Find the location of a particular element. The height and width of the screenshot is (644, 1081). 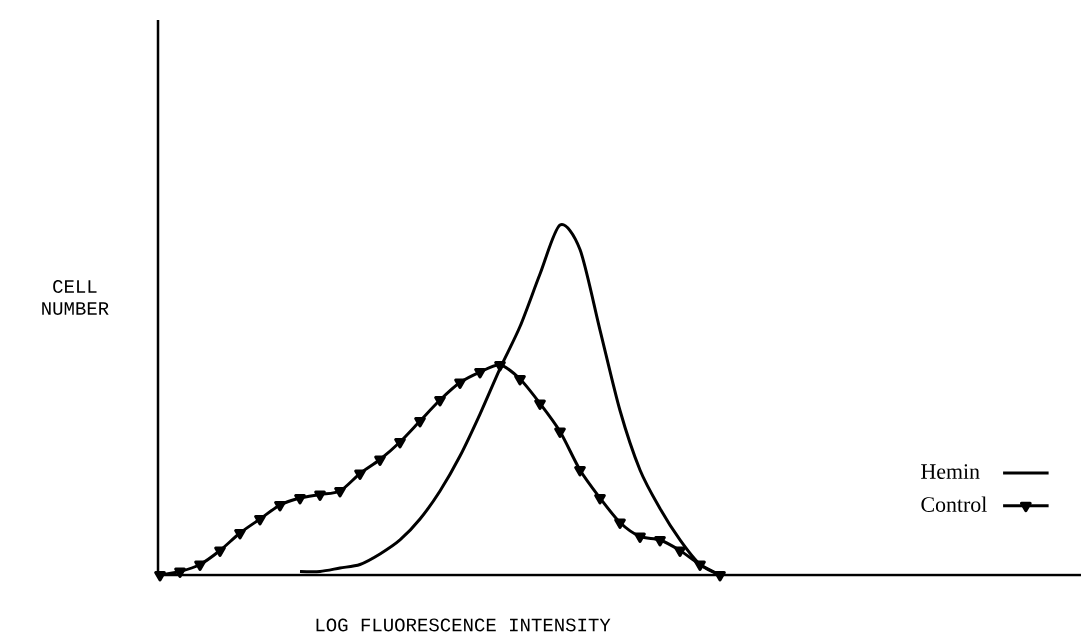

legend-label: Control is located at coordinates (954, 504).